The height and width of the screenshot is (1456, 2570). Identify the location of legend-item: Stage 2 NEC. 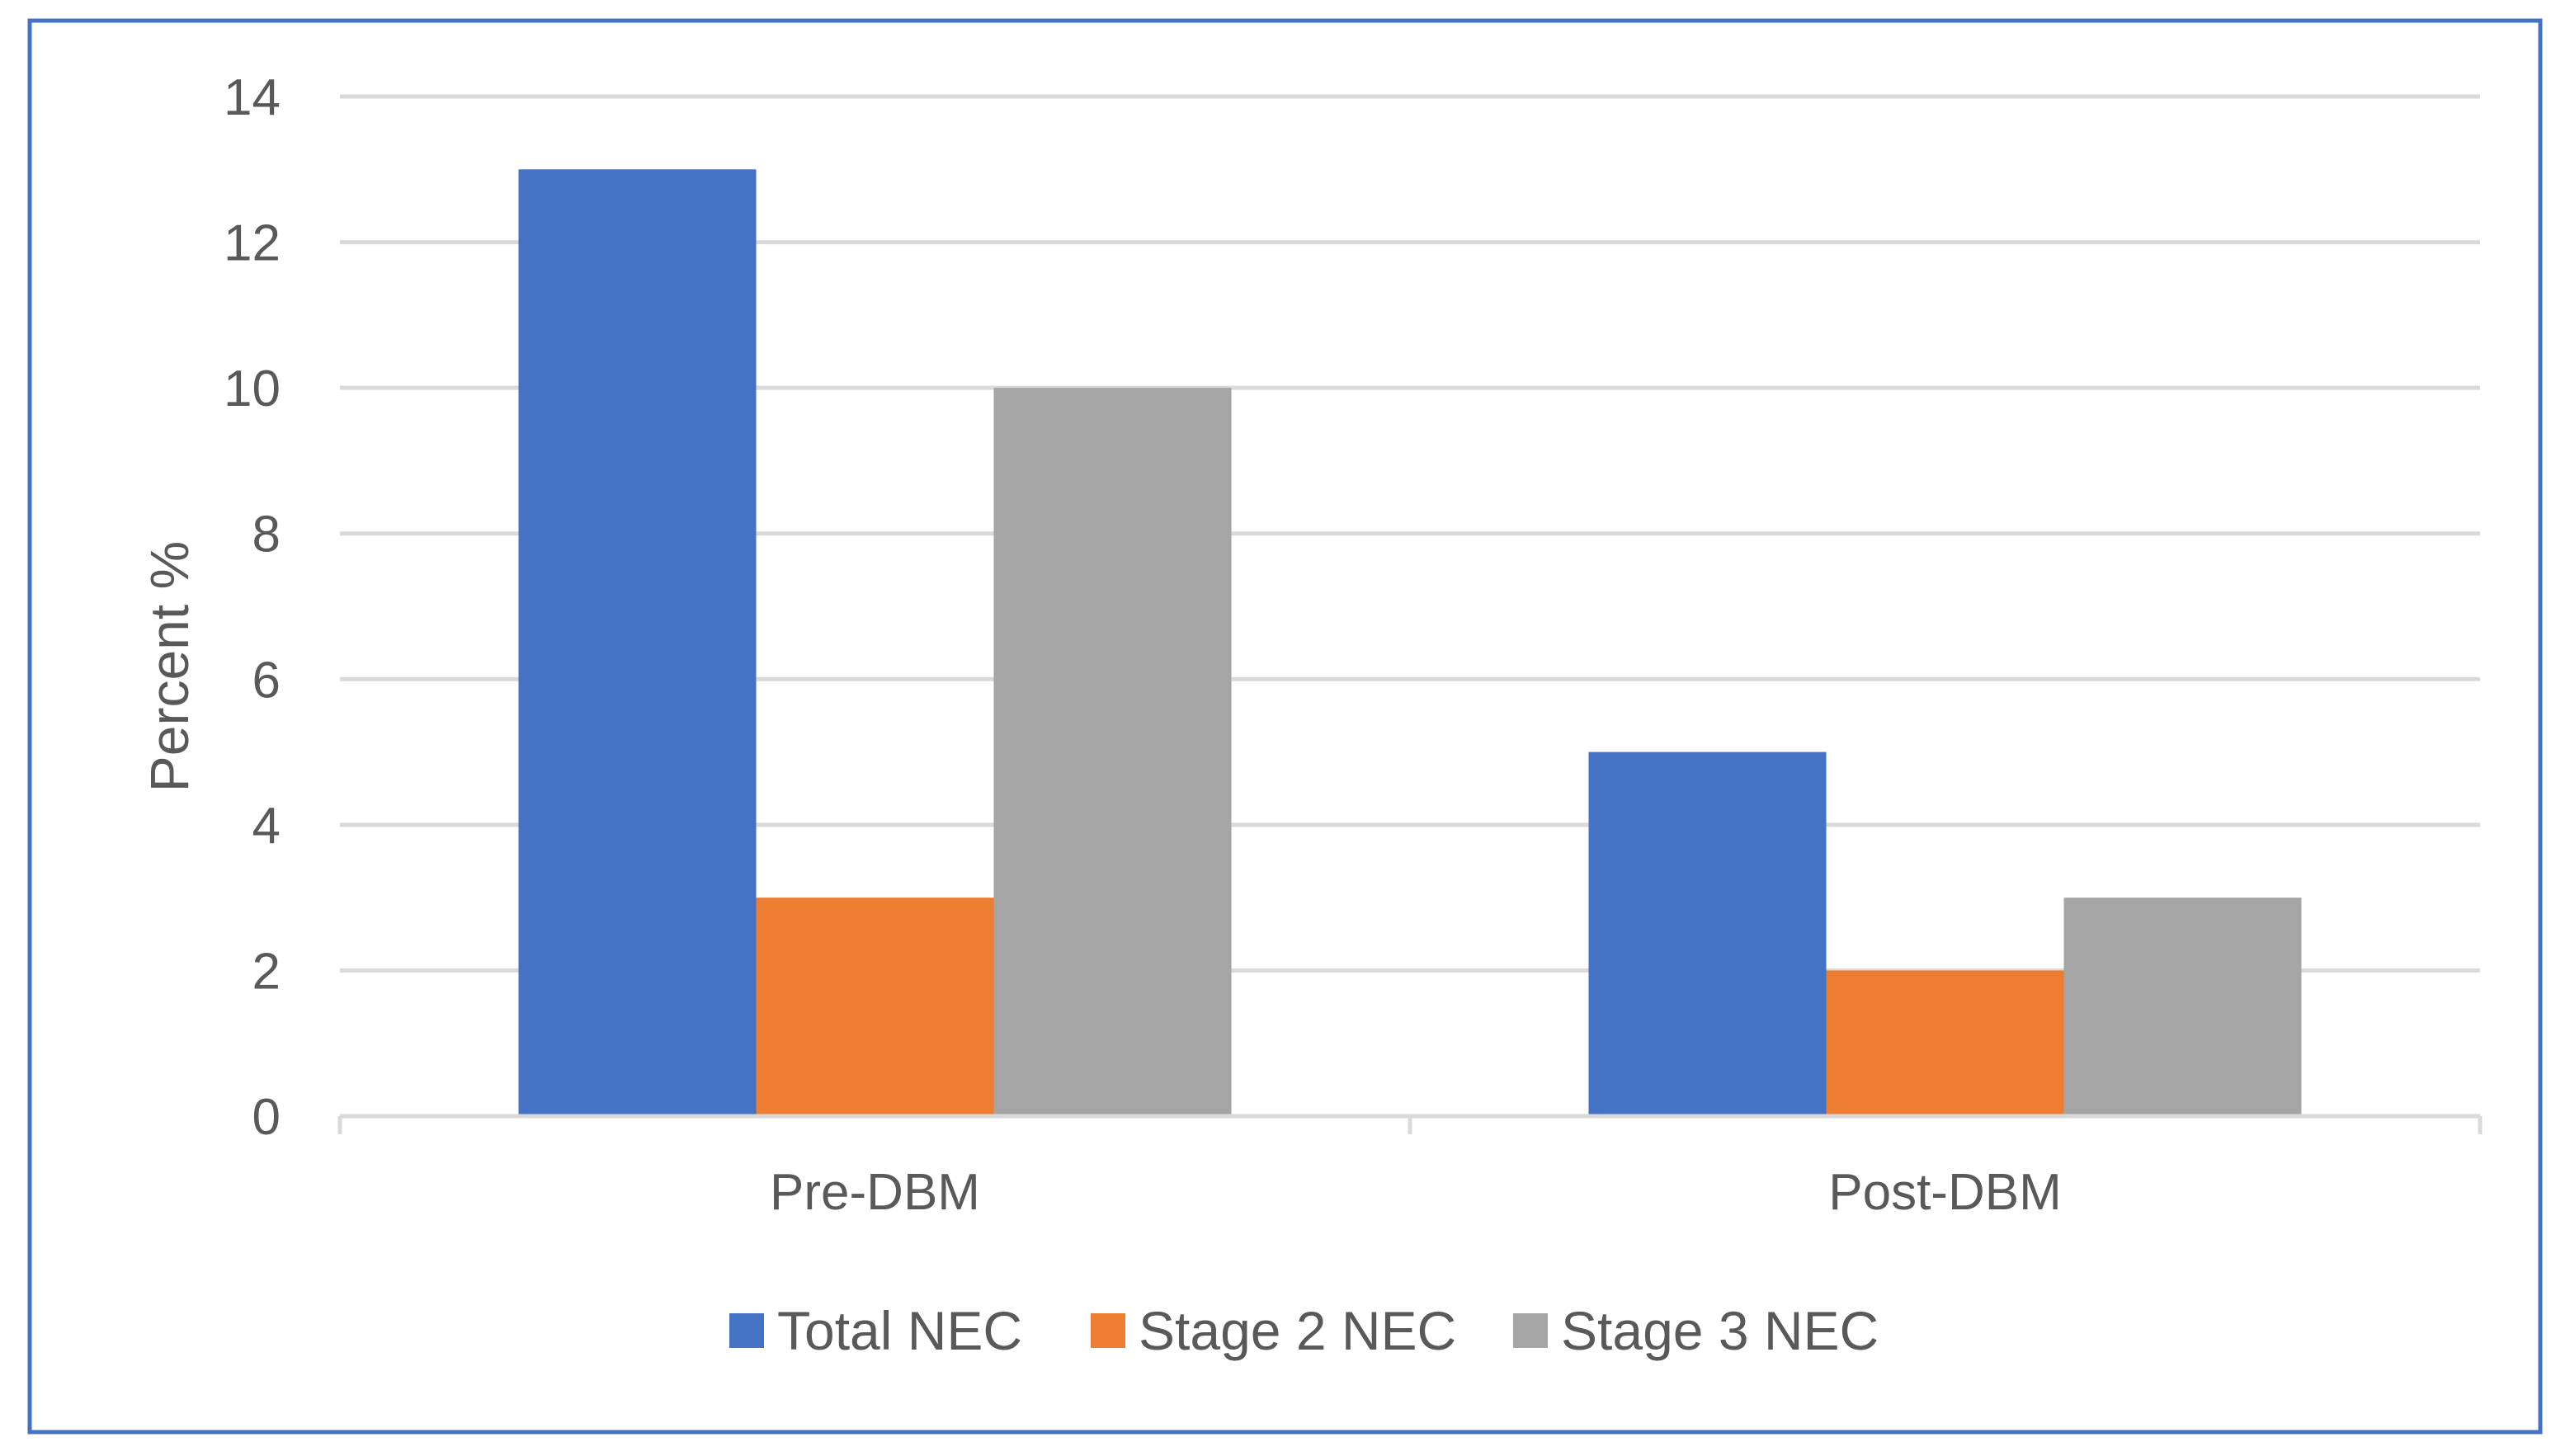
(1273, 1330).